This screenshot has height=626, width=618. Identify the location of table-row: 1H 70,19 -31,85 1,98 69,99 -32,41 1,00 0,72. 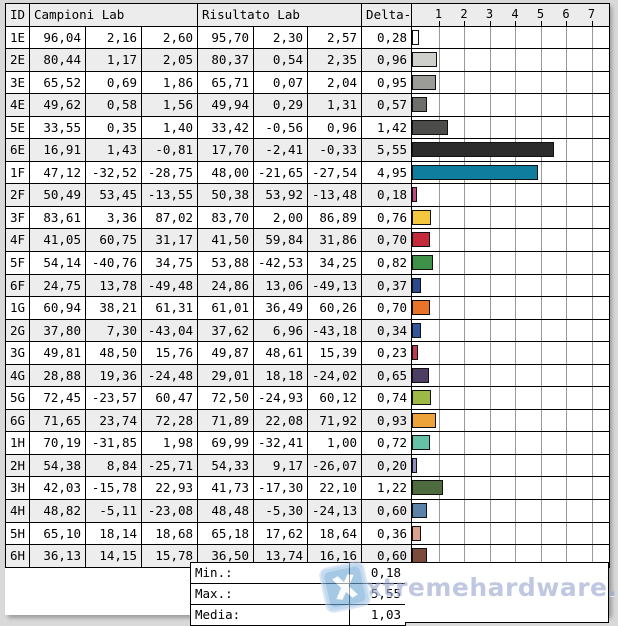
(308, 443).